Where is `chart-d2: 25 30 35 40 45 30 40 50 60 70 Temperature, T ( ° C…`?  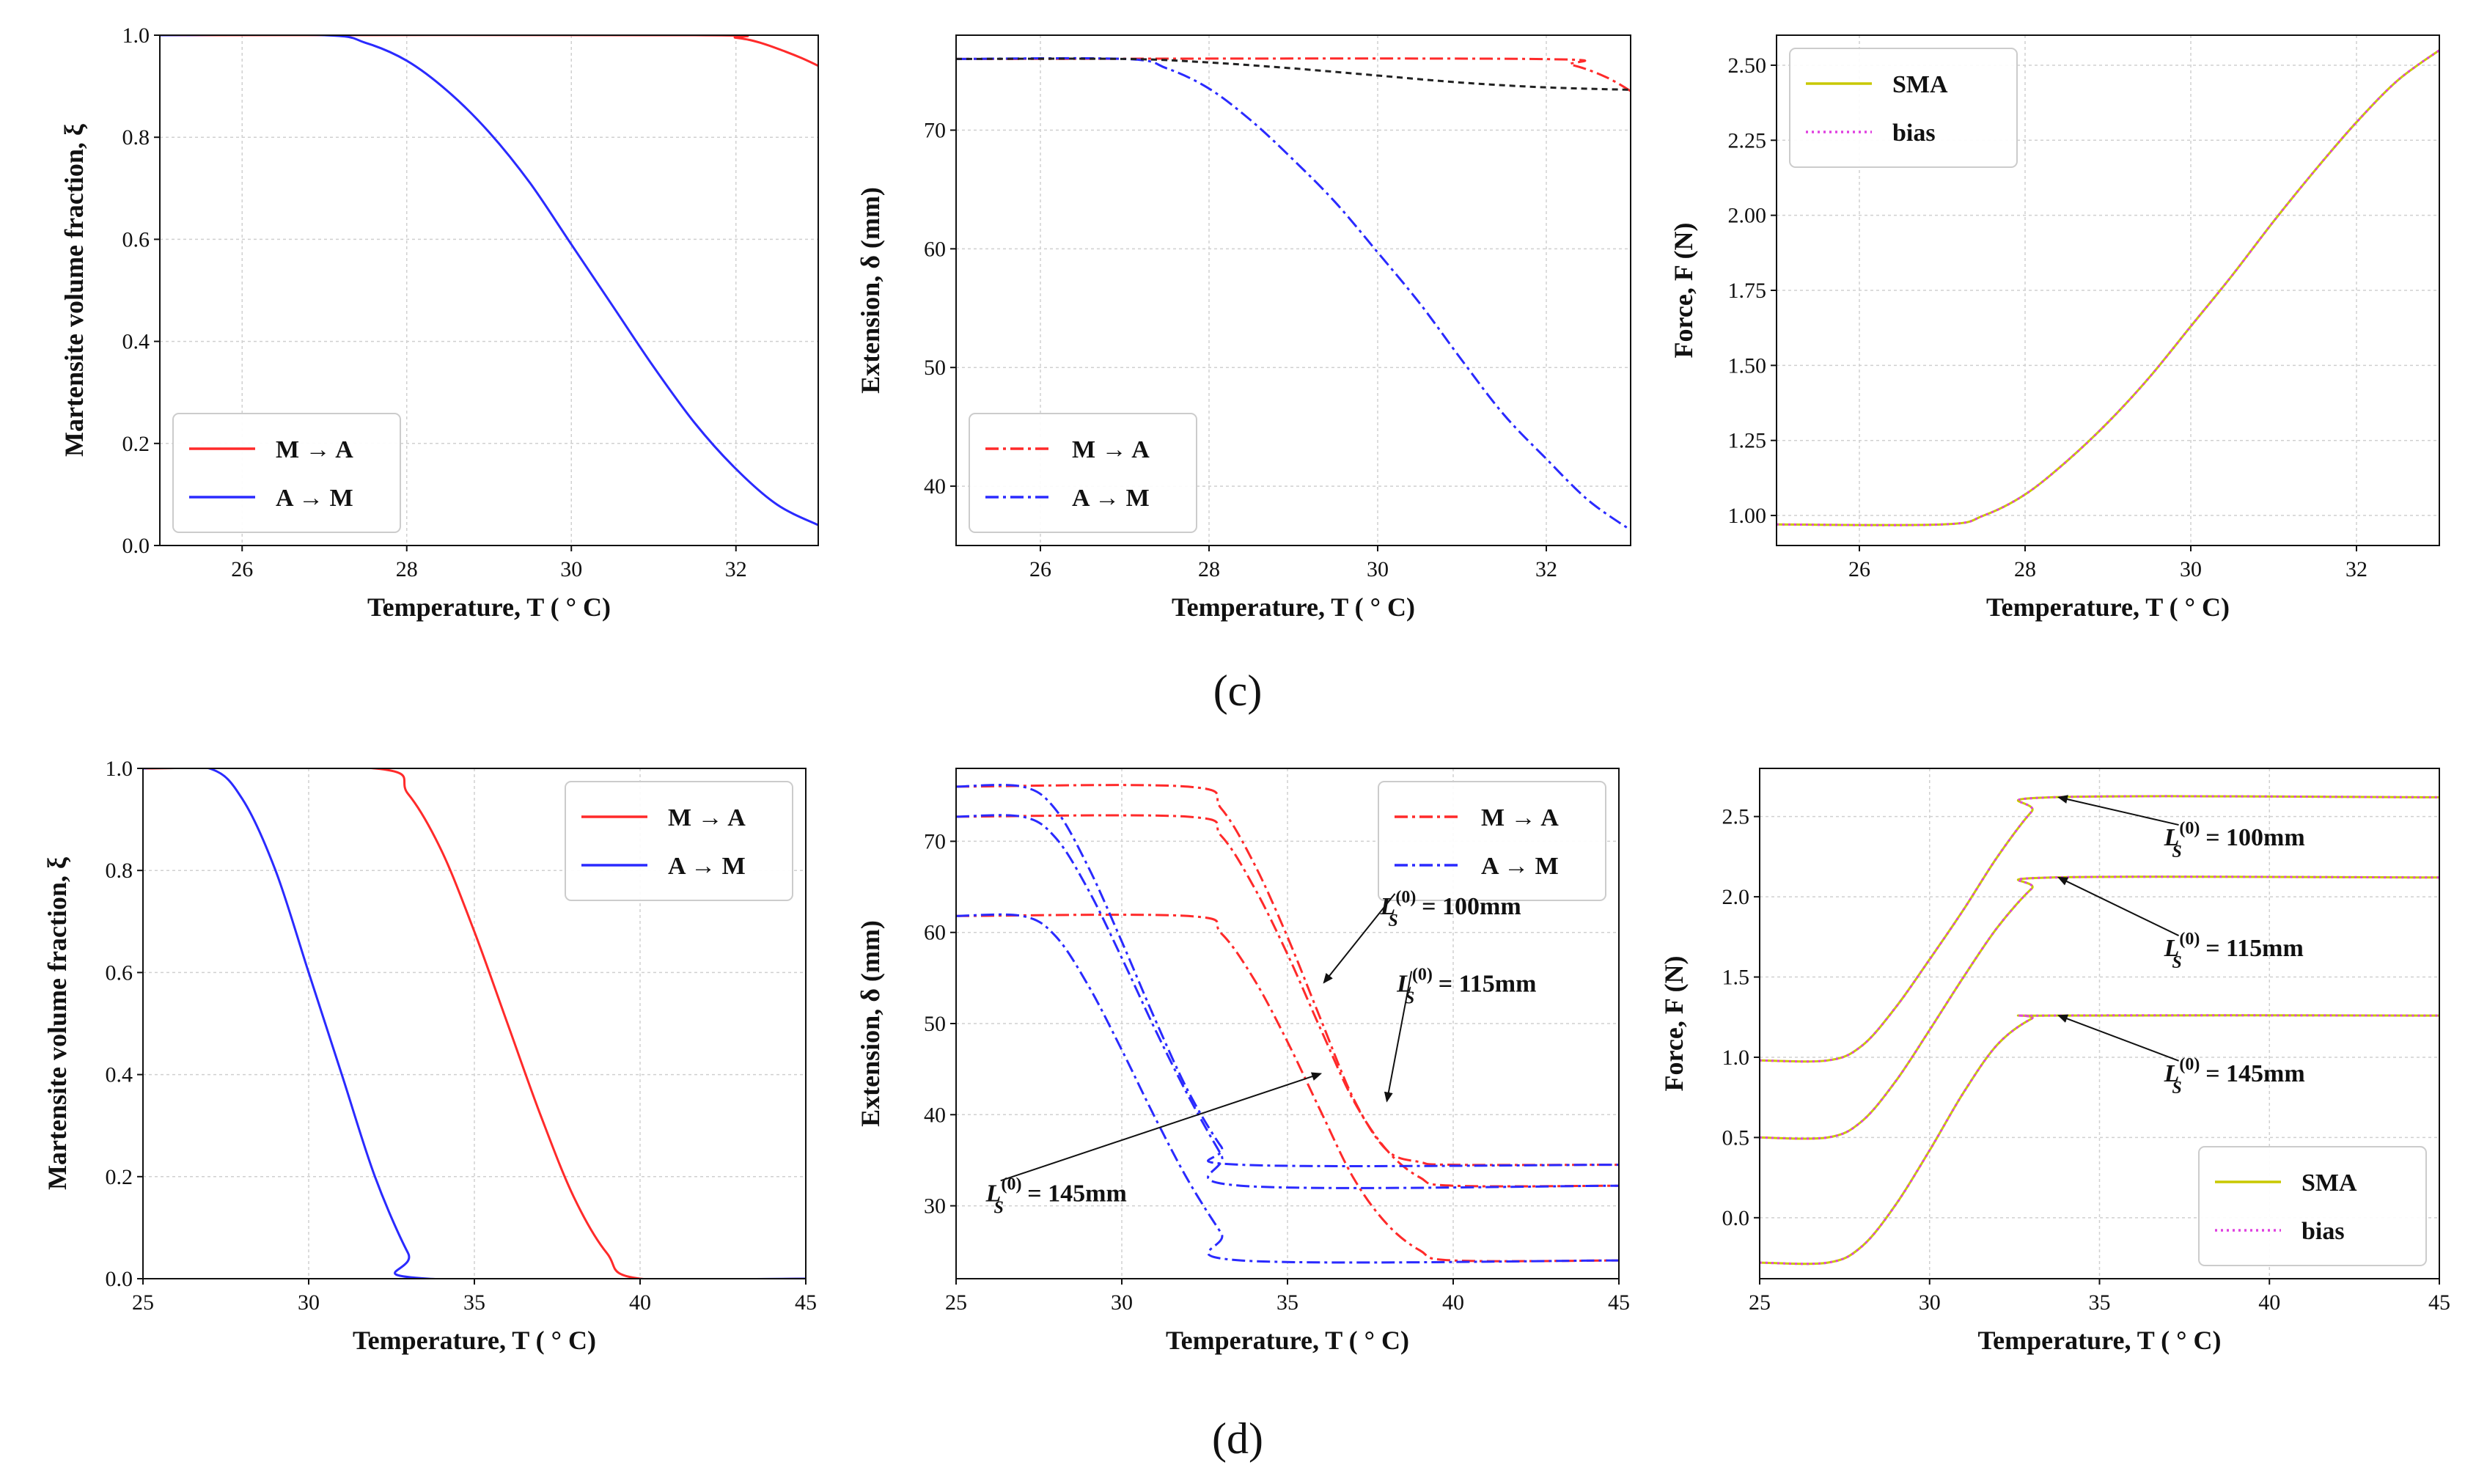
chart-d2: 25 30 35 40 45 30 40 50 60 70 Temperature, T ( ° C… is located at coordinates (1243, 1061).